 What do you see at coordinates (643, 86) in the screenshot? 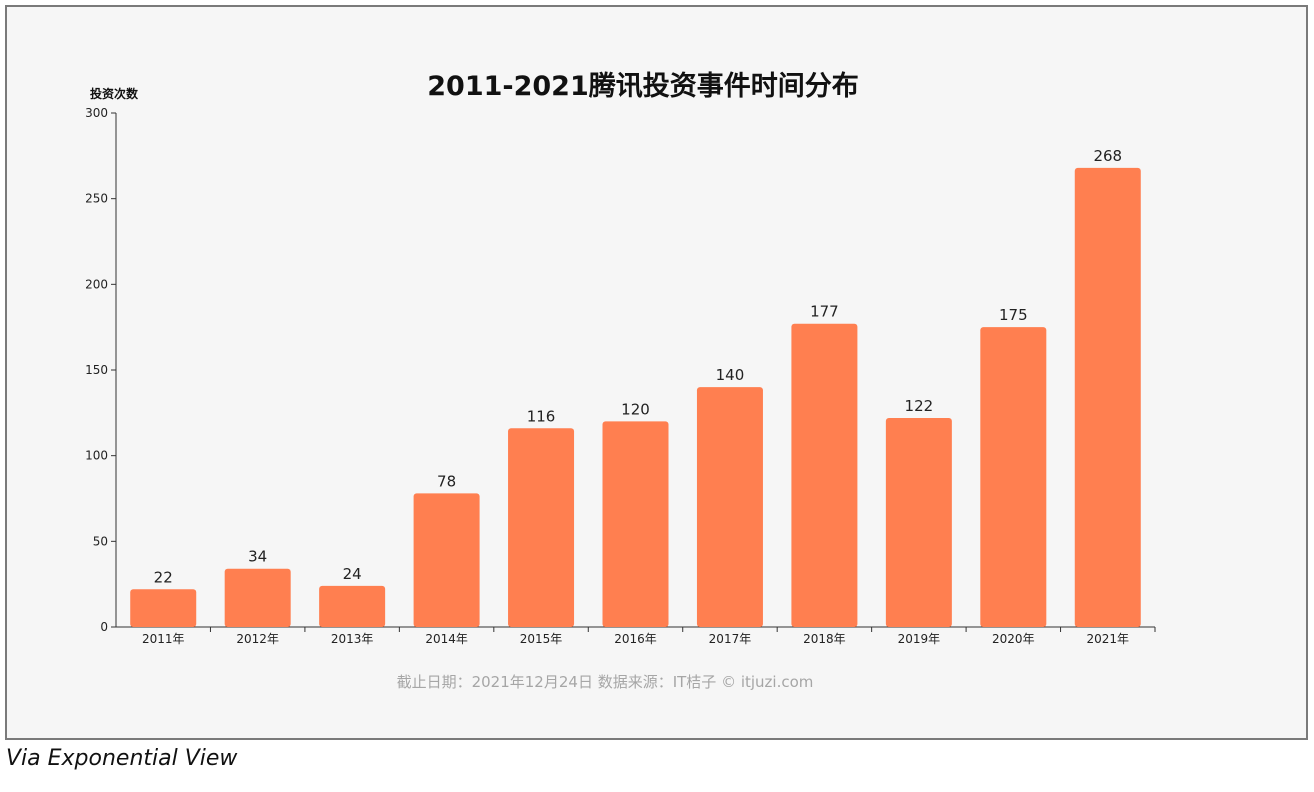
I see `chart-title: 2011-2021腾讯投资事件时间分布` at bounding box center [643, 86].